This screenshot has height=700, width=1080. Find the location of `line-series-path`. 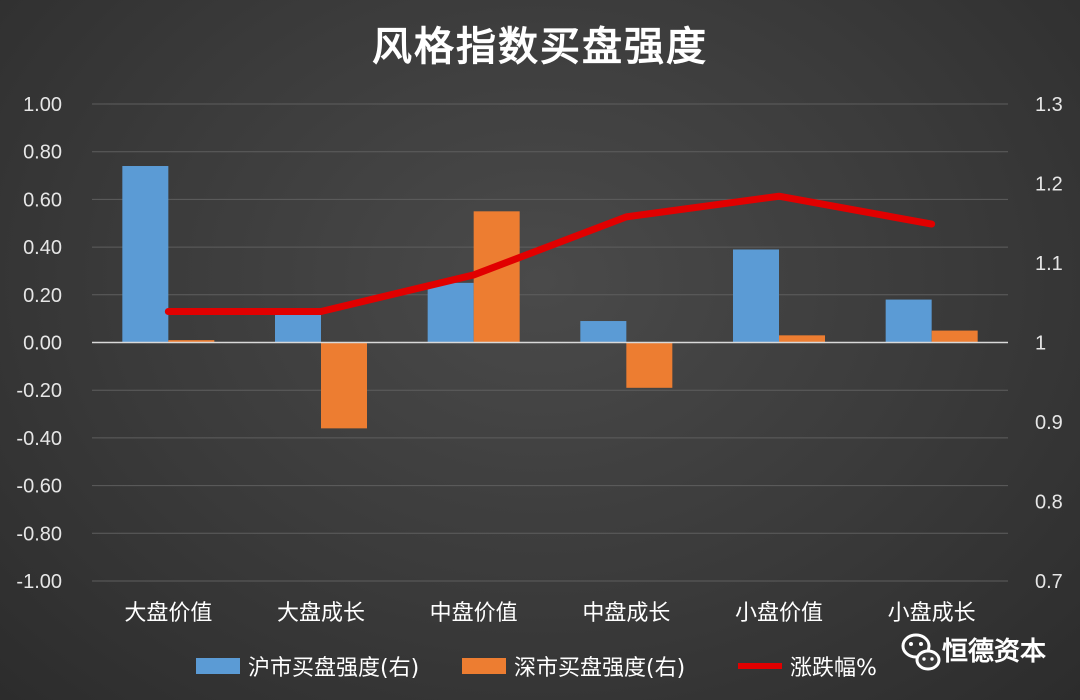

line-series-path is located at coordinates (550, 253).